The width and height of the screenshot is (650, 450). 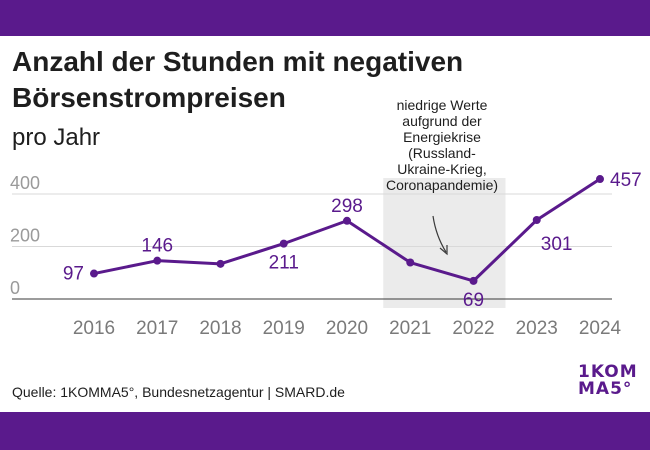 What do you see at coordinates (473, 300) in the screenshot?
I see `data-label: 69` at bounding box center [473, 300].